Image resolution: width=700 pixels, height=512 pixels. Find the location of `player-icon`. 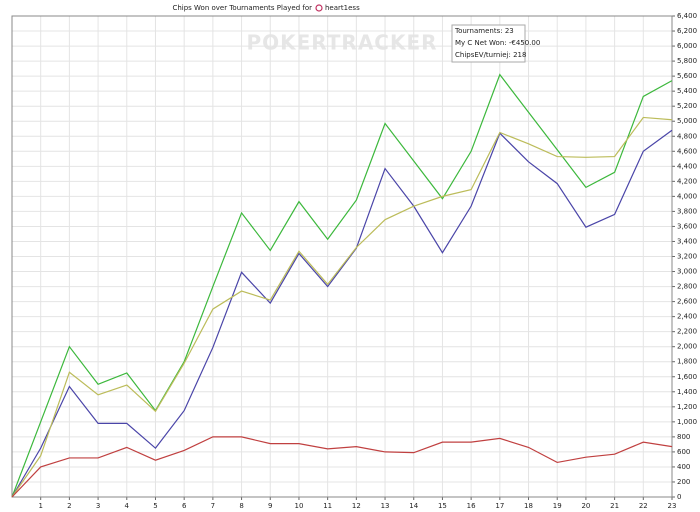

player-icon is located at coordinates (319, 8).